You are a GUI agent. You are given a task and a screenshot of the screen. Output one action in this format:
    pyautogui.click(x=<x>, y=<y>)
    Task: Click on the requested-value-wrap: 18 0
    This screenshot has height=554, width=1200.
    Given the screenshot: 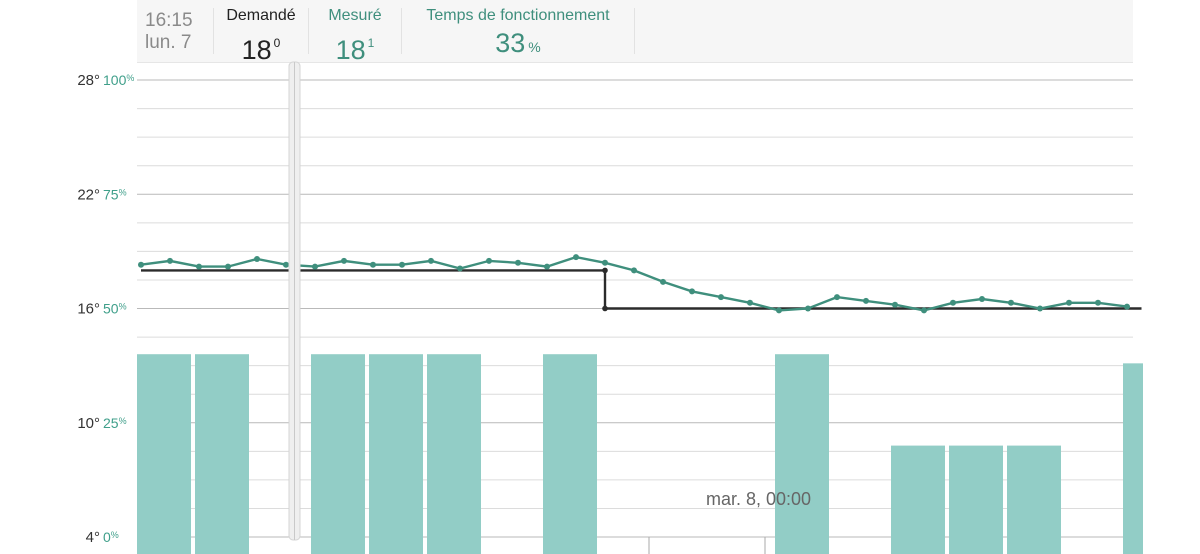 What is the action you would take?
    pyautogui.click(x=261, y=46)
    